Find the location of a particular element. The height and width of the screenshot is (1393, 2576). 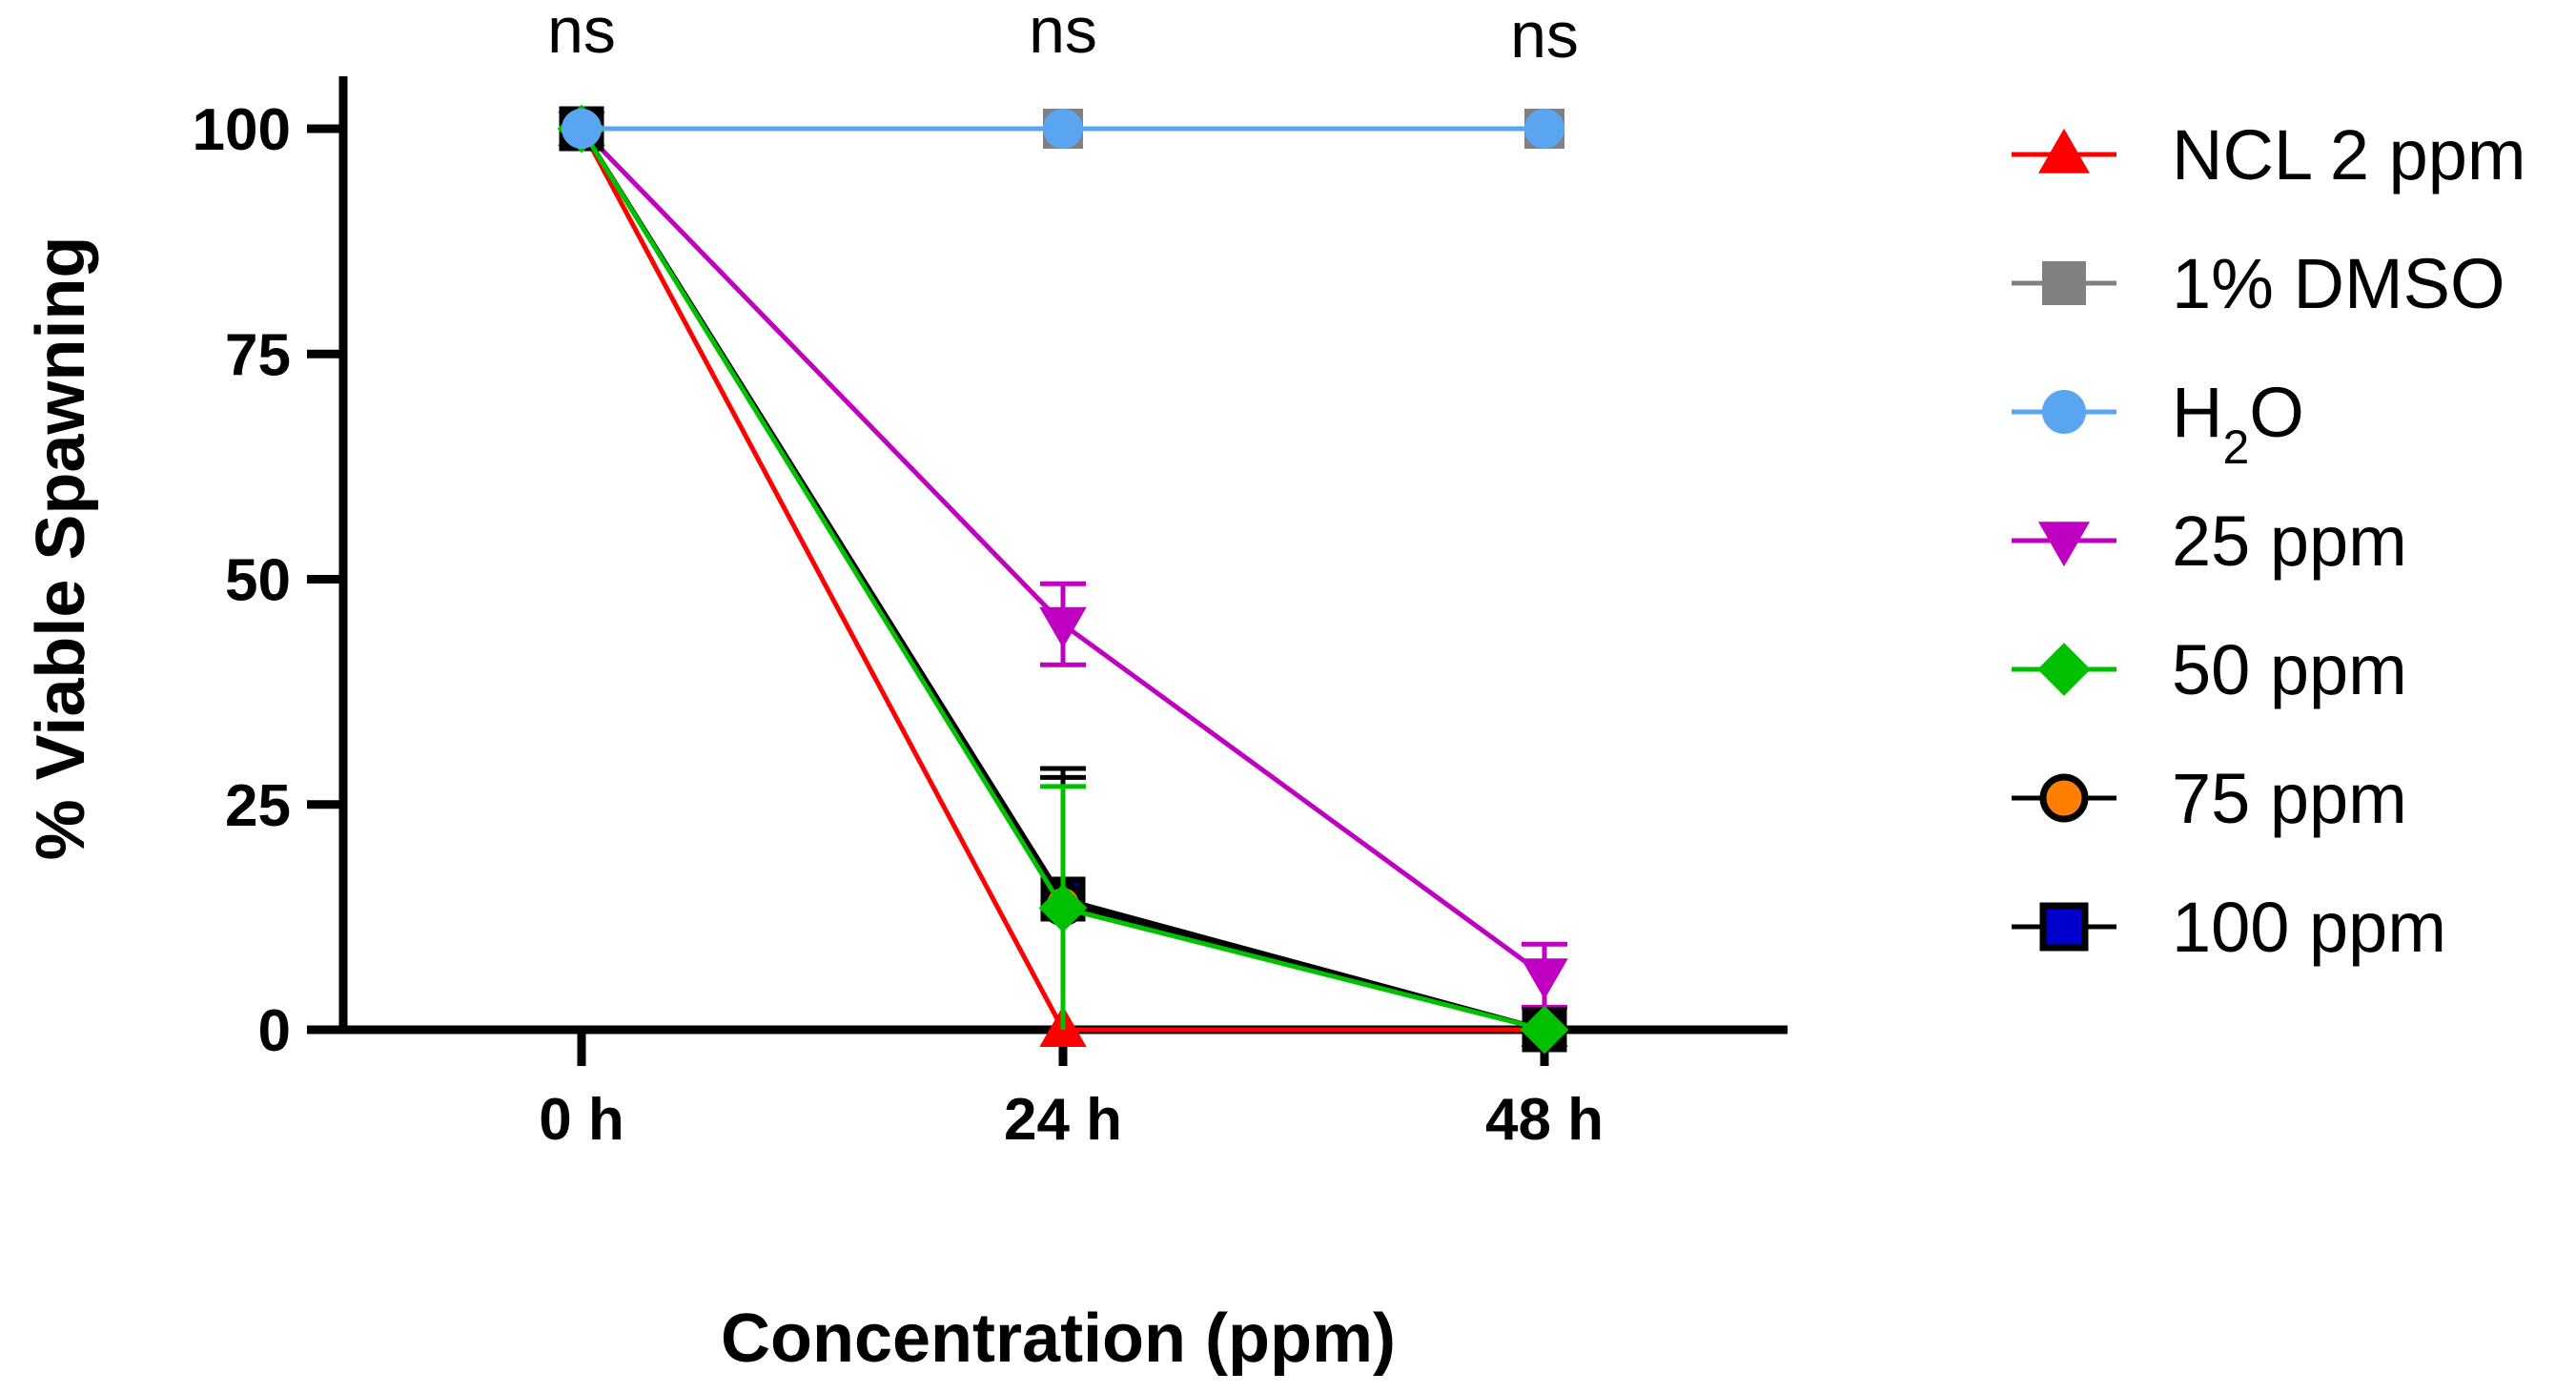

legend-label: H2O is located at coordinates (2238, 423).